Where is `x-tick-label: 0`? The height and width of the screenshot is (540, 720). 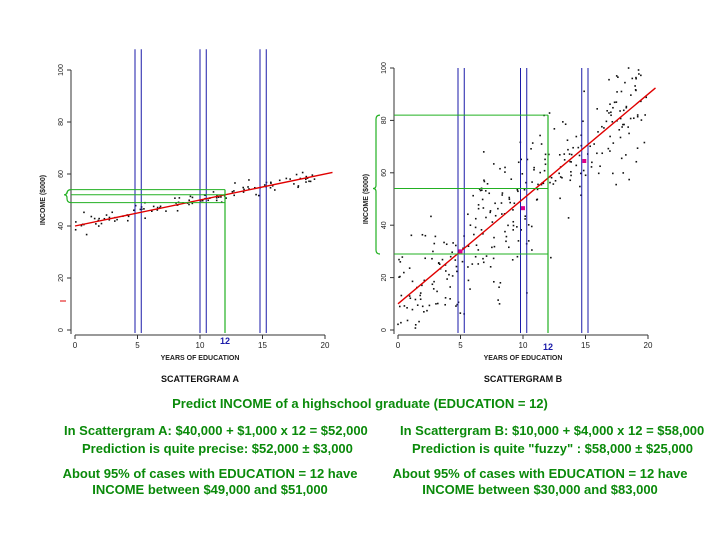 x-tick-label: 0 is located at coordinates (398, 345).